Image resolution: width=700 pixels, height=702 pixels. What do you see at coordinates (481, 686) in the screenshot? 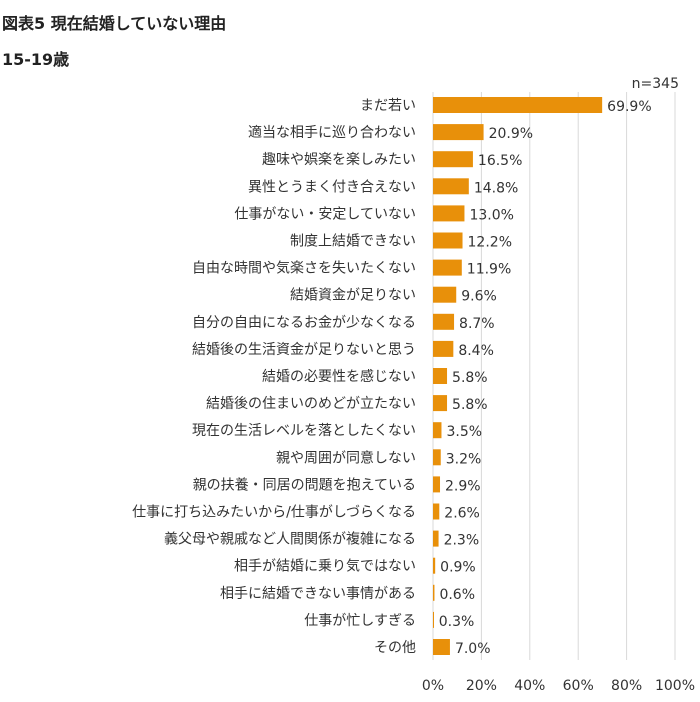
I see `x-tick-label: 20%` at bounding box center [481, 686].